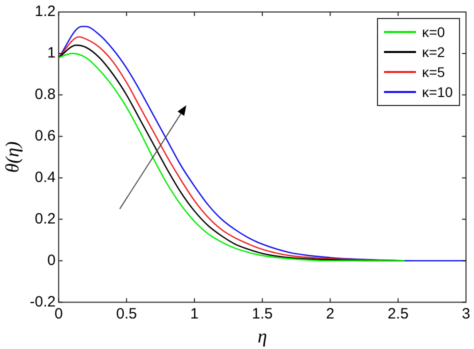  I want to click on y-tick-label: 1, so click(51, 53).